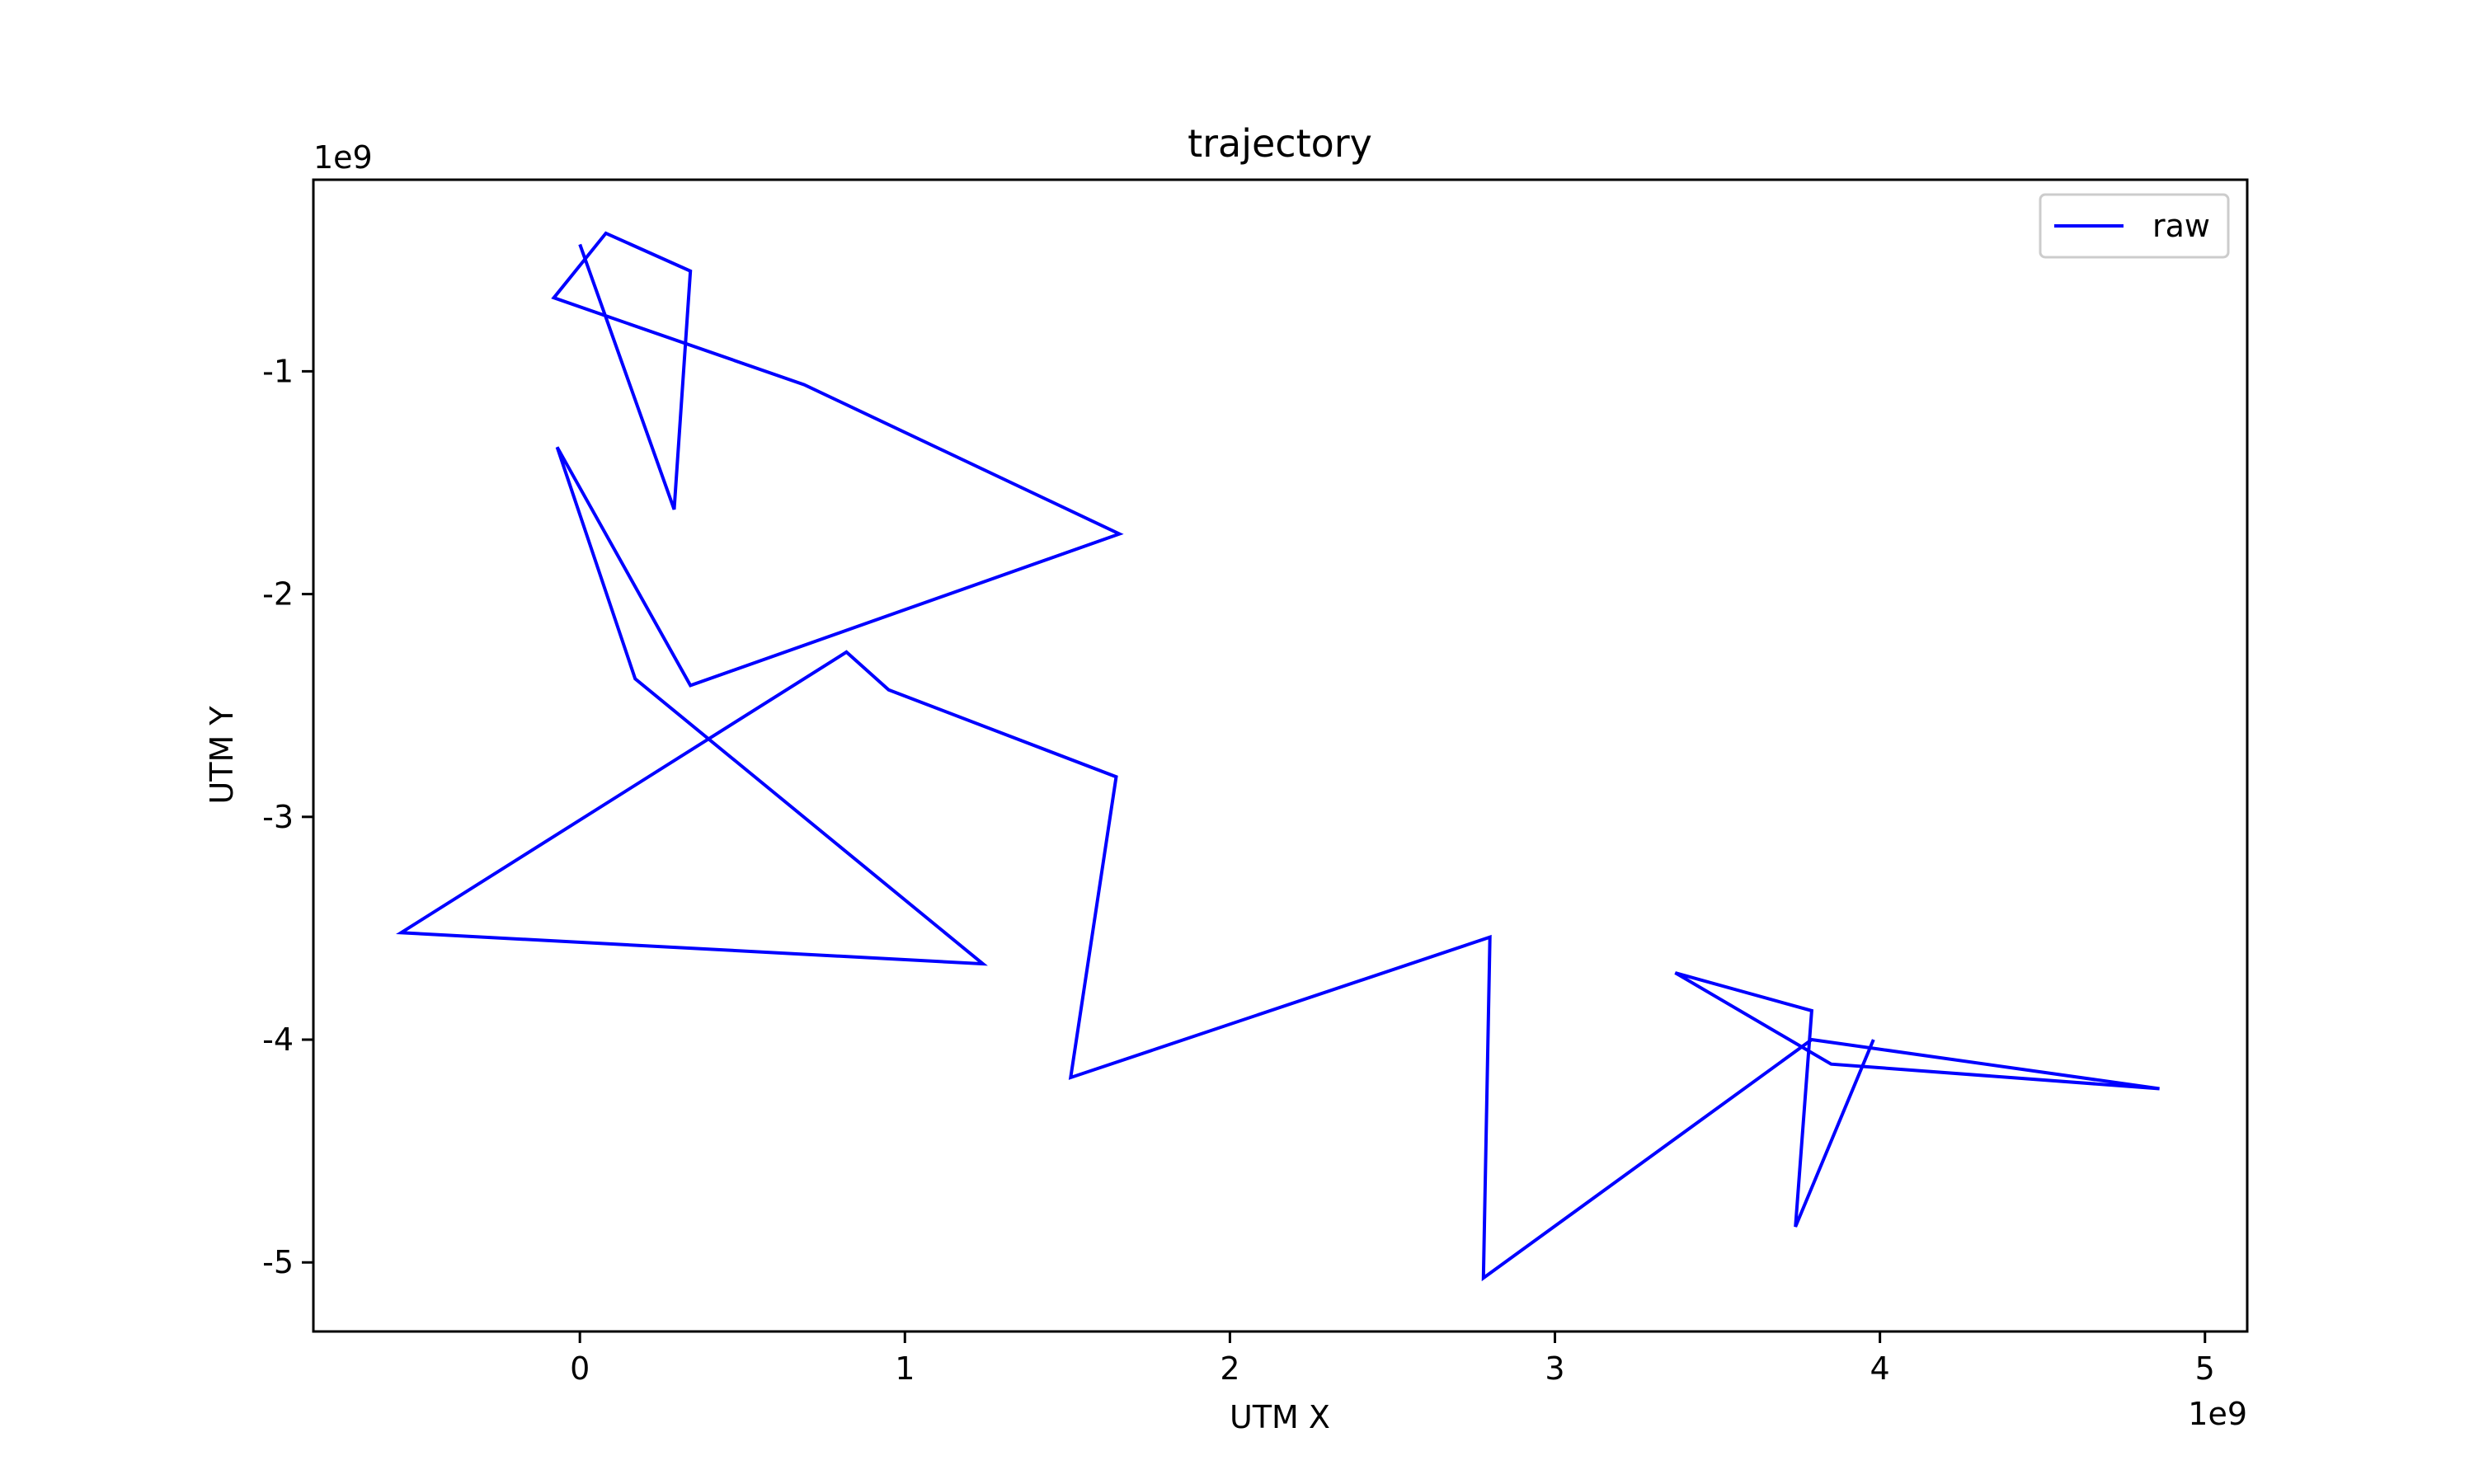  Describe the element at coordinates (1392, 1359) in the screenshot. I see `x-ticks: 0 1 2 3 4 5` at that location.